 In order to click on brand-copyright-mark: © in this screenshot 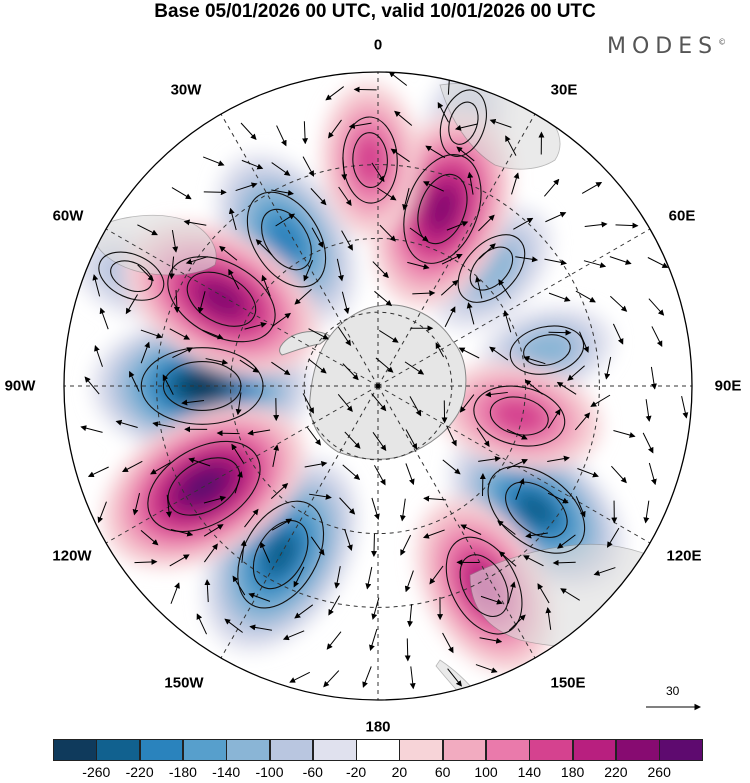, I will do `click(722, 42)`.